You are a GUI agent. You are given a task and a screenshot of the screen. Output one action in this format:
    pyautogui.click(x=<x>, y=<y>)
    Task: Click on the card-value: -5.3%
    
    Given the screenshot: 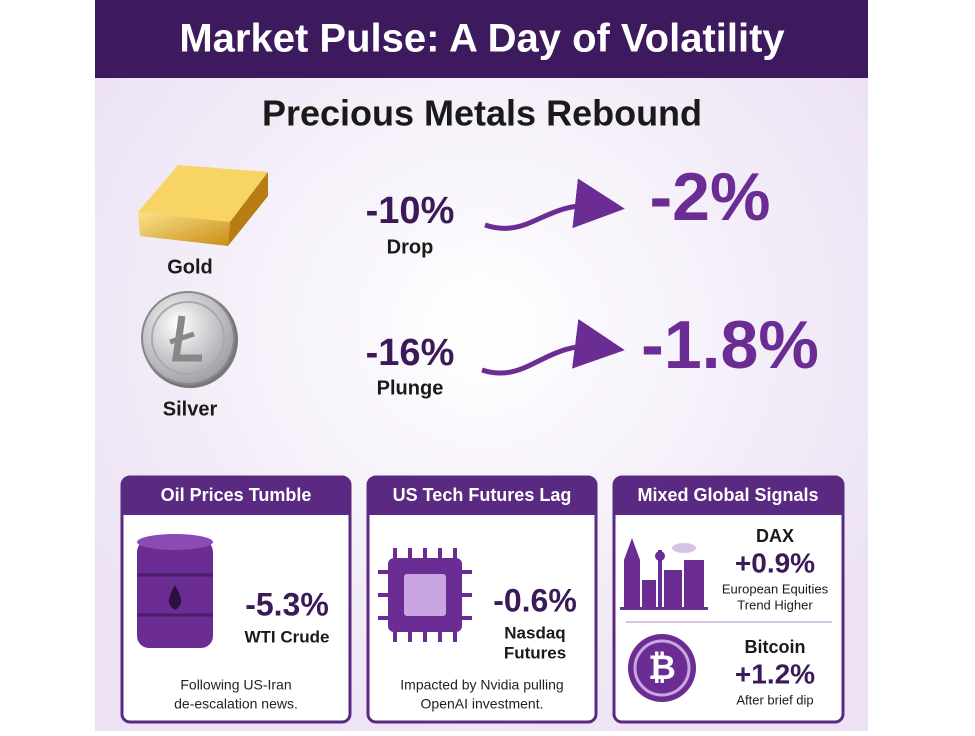 What is the action you would take?
    pyautogui.click(x=287, y=604)
    